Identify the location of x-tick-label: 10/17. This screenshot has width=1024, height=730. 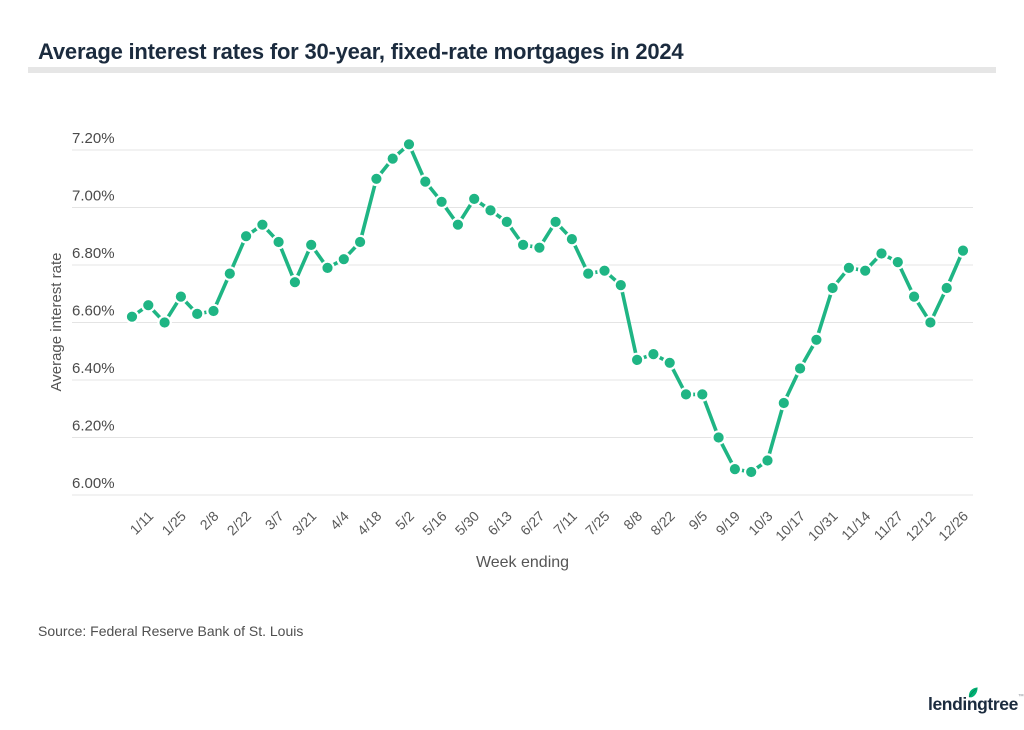
(790, 526).